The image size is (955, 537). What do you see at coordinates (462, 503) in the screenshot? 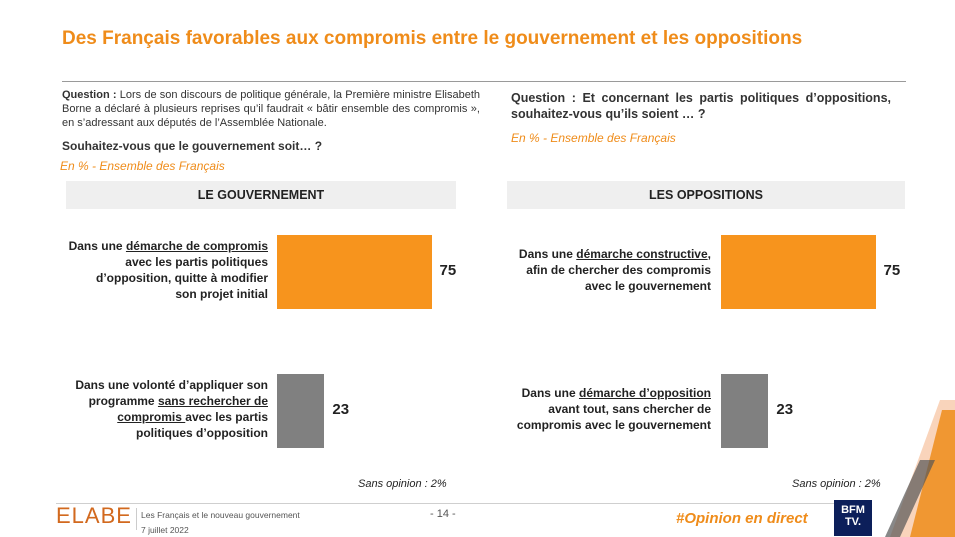
I see `footer-divider` at bounding box center [462, 503].